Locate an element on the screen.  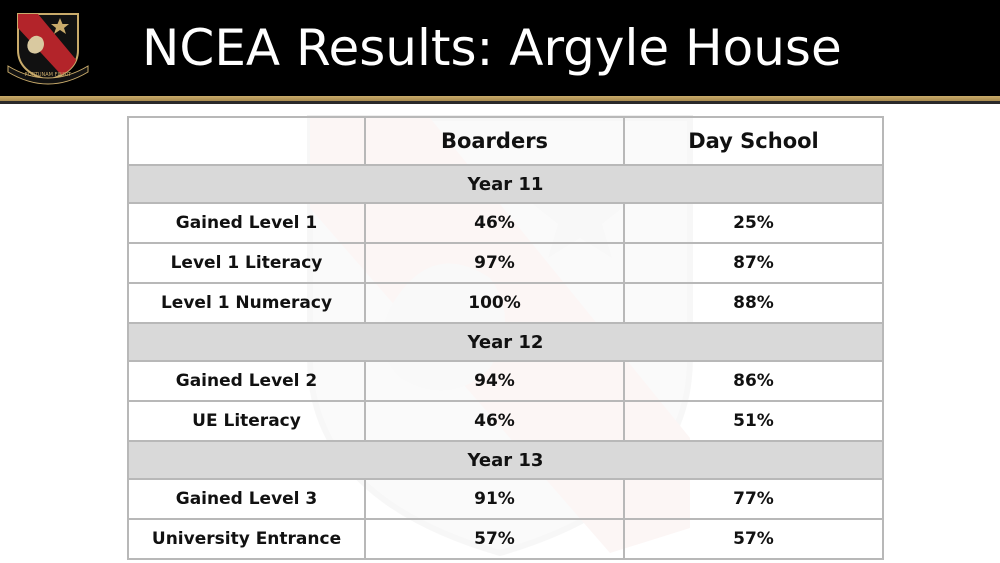
column-header-blank is located at coordinates (246, 141).